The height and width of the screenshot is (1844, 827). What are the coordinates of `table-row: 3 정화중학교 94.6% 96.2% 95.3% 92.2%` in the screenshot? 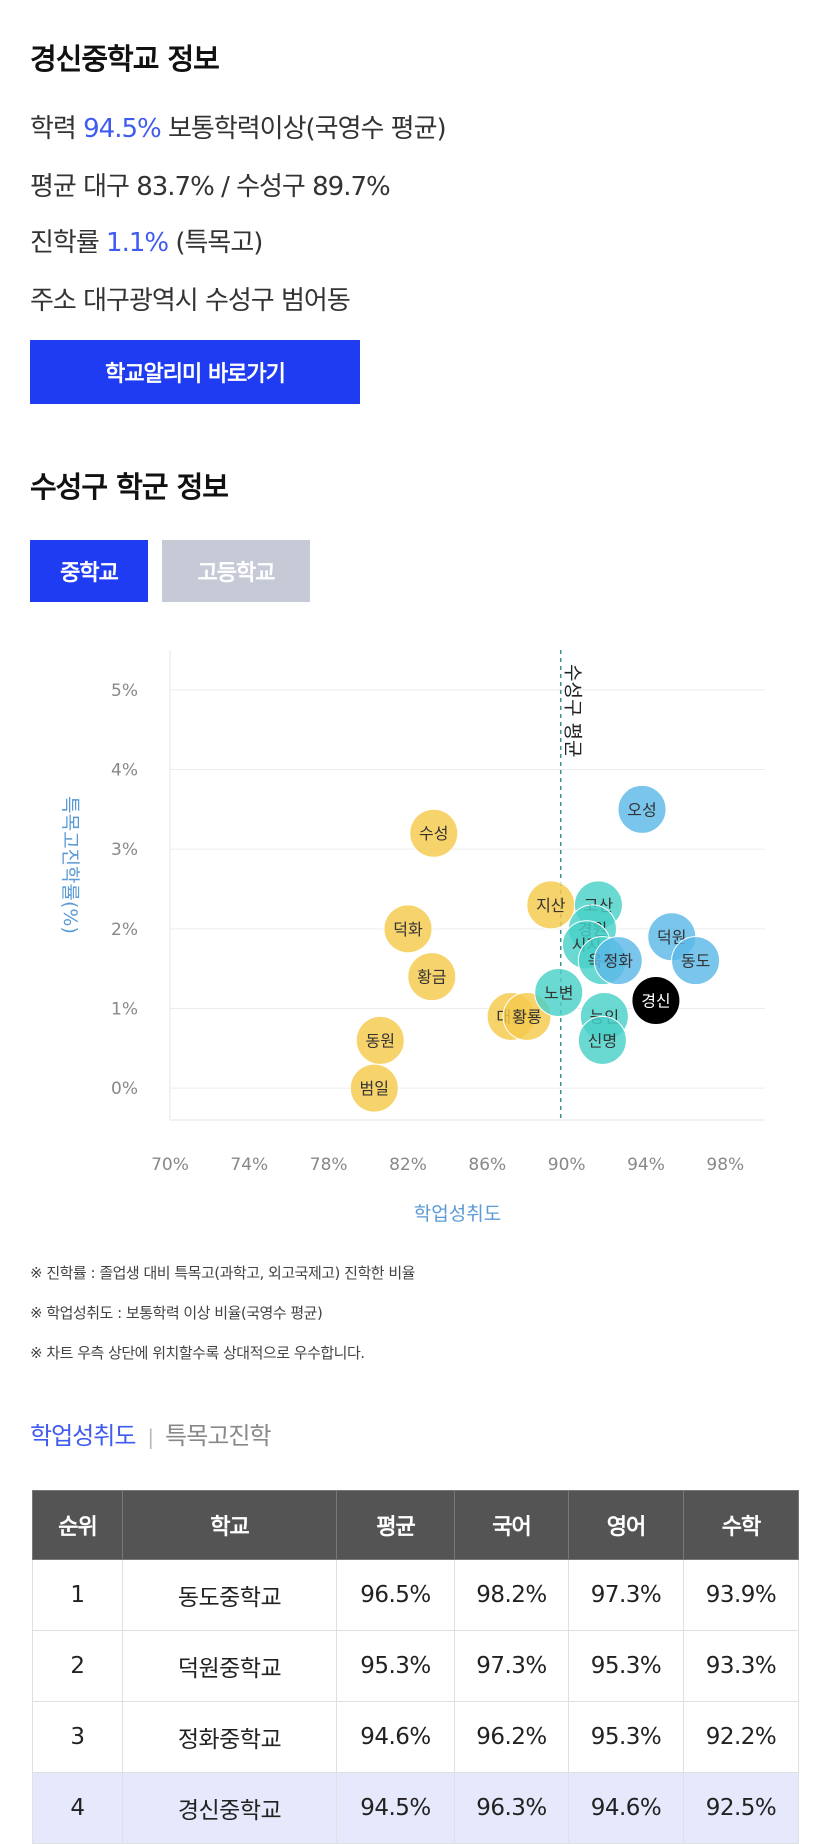 It's located at (415, 1737).